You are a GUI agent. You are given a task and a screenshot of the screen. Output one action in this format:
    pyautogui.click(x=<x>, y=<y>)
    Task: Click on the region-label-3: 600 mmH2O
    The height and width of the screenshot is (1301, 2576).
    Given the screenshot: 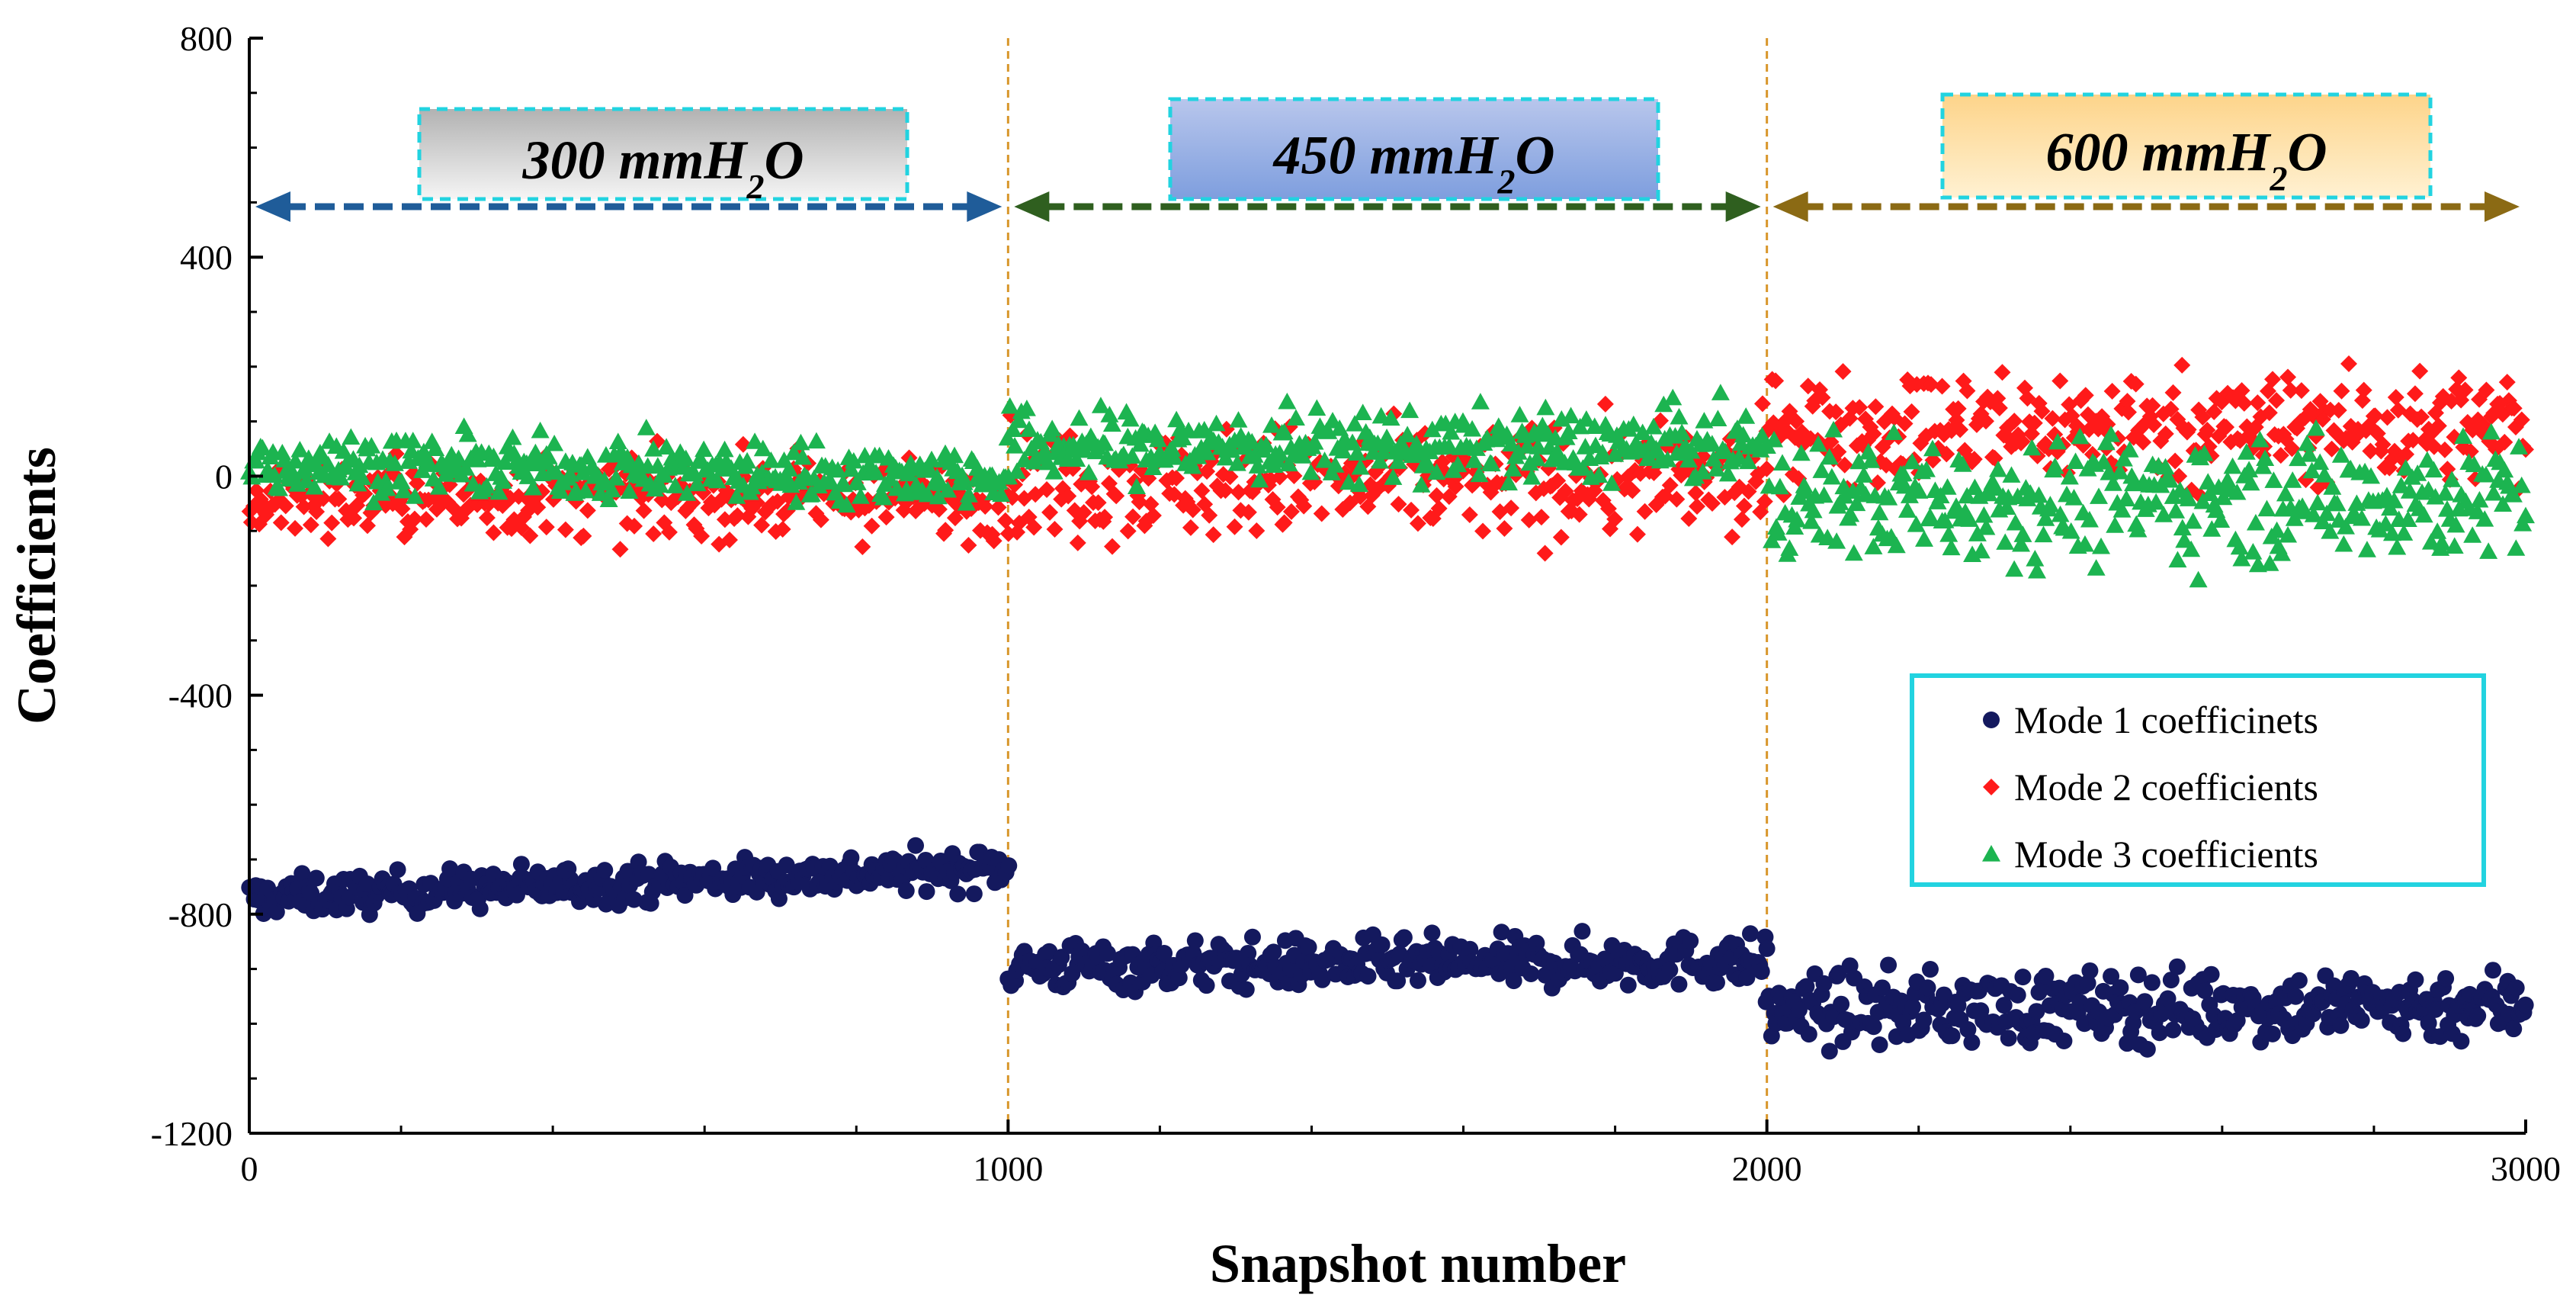 What is the action you would take?
    pyautogui.click(x=2186, y=160)
    